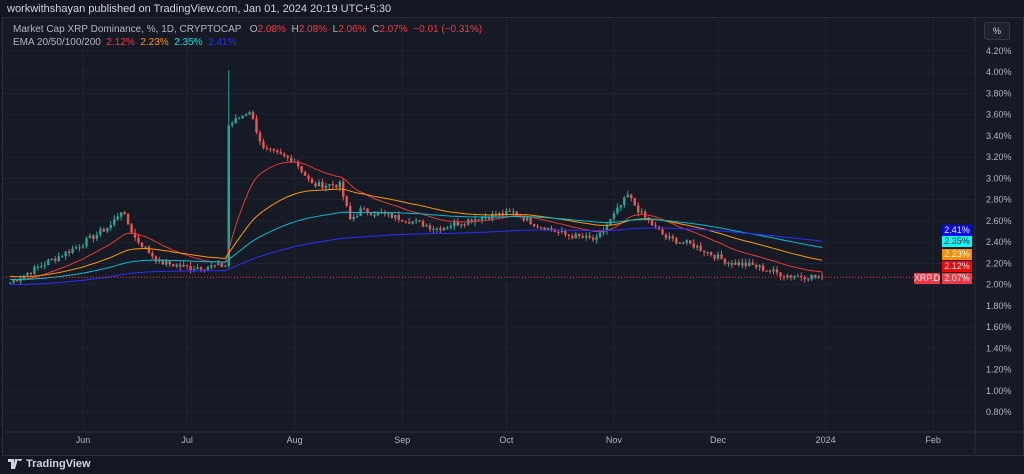  I want to click on y-tick-label: 1.60%, so click(999, 327).